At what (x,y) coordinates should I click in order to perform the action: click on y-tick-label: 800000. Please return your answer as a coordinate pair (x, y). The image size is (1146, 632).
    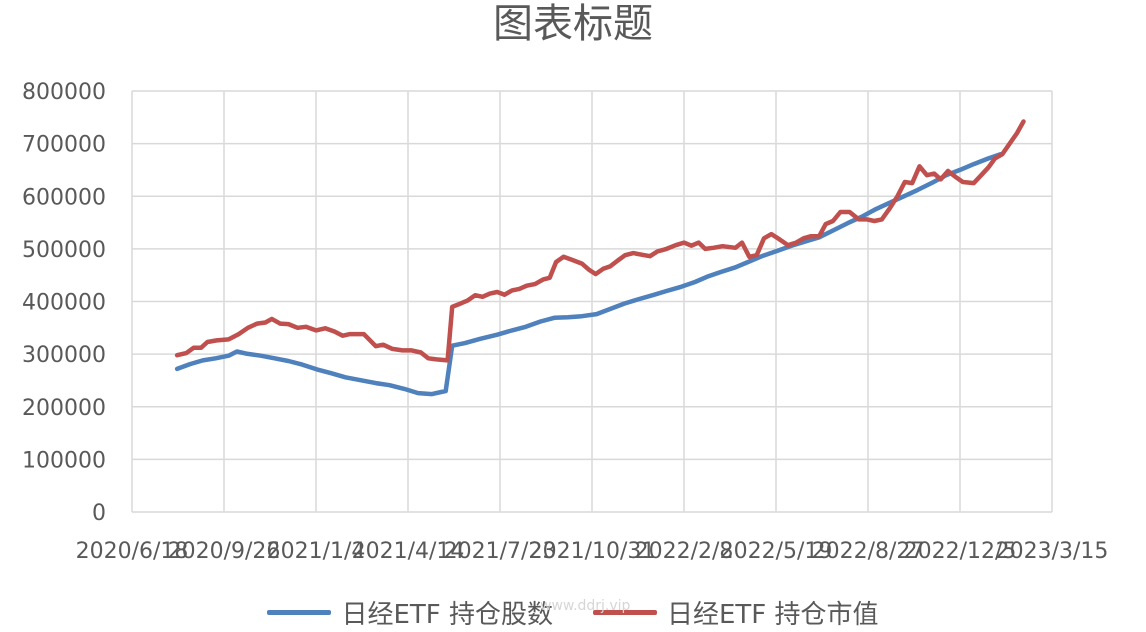
    Looking at the image, I should click on (64, 92).